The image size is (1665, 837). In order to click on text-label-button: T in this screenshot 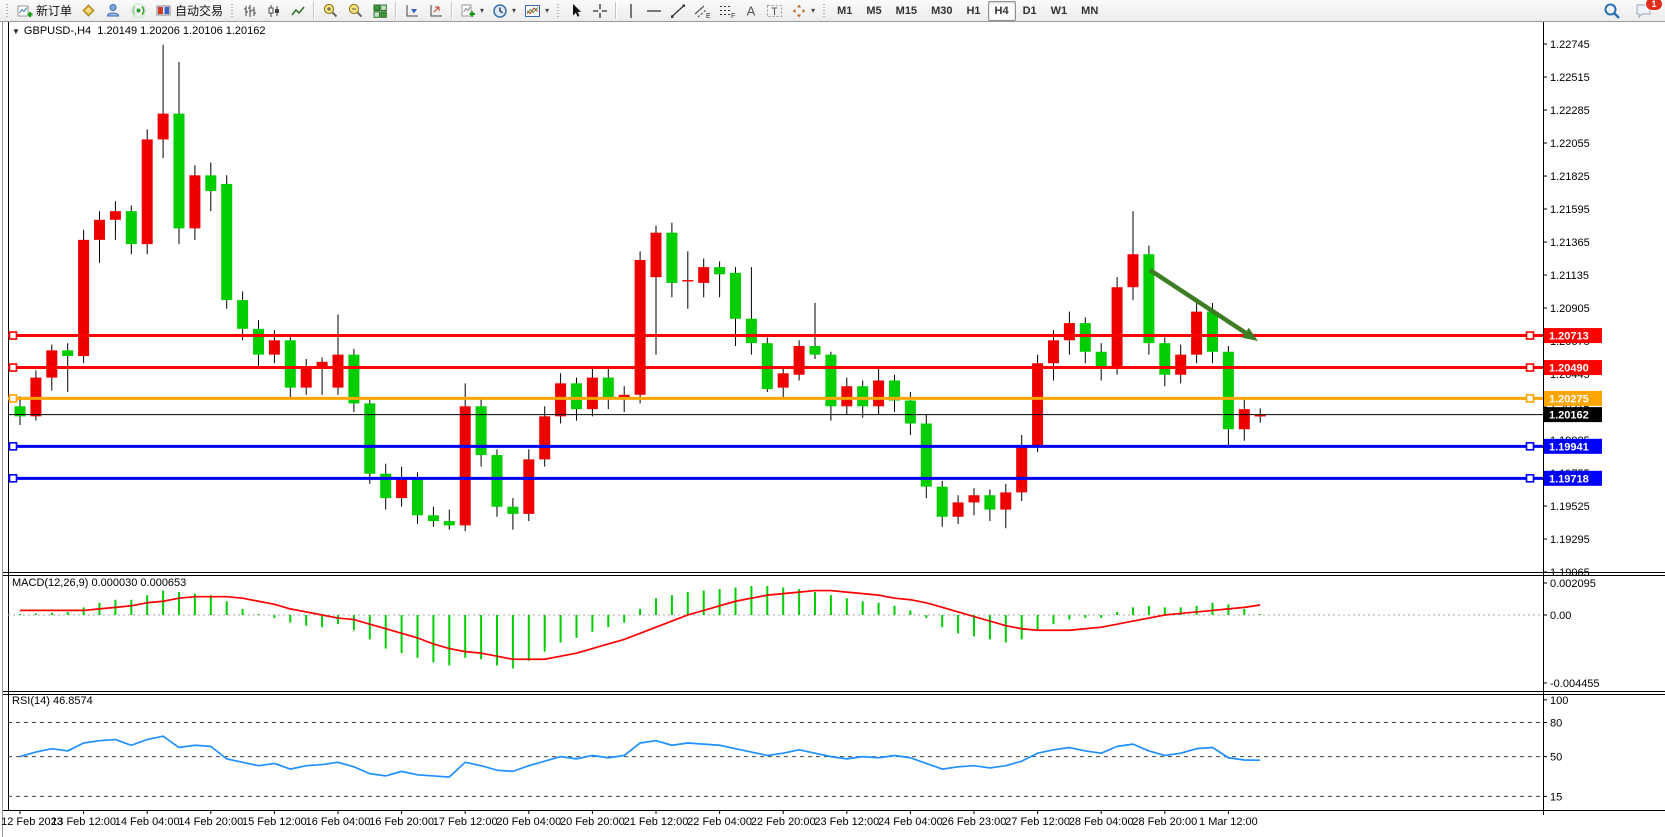, I will do `click(774, 11)`.